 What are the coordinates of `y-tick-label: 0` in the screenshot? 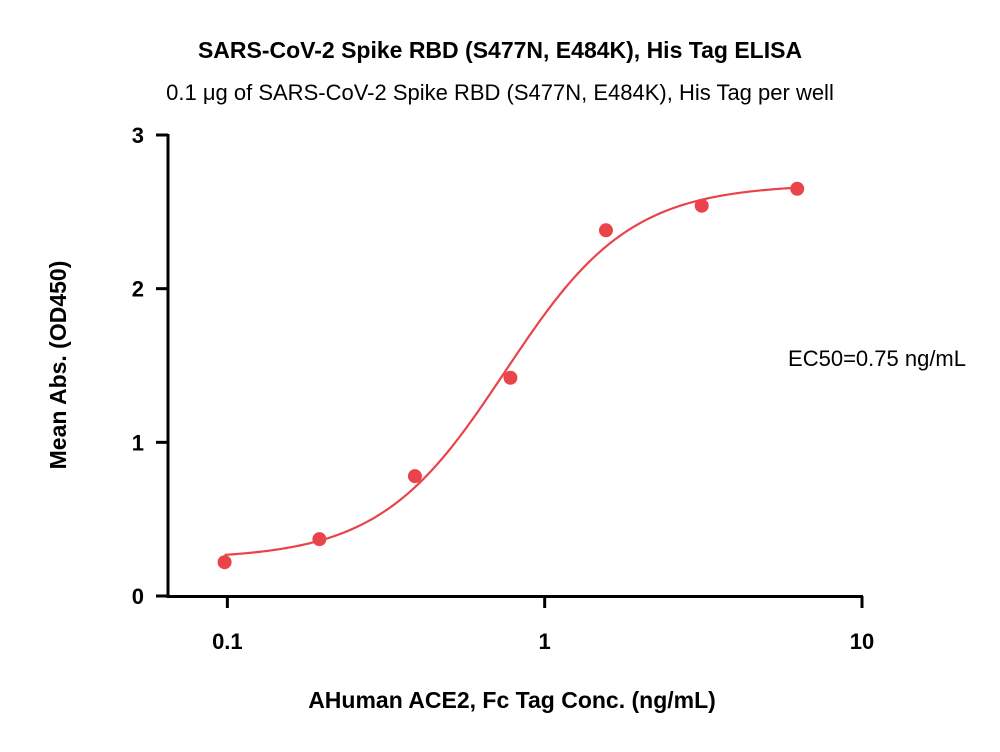 It's located at (138, 596).